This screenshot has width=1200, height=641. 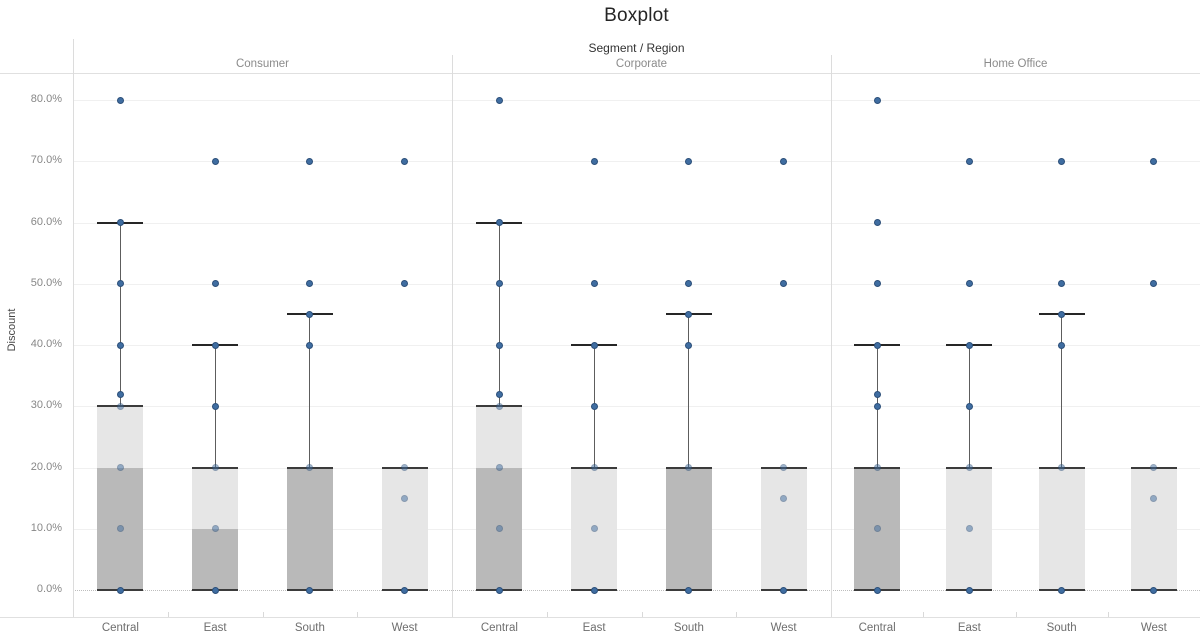 I want to click on y-tick-label: 80.0%, so click(x=46, y=99).